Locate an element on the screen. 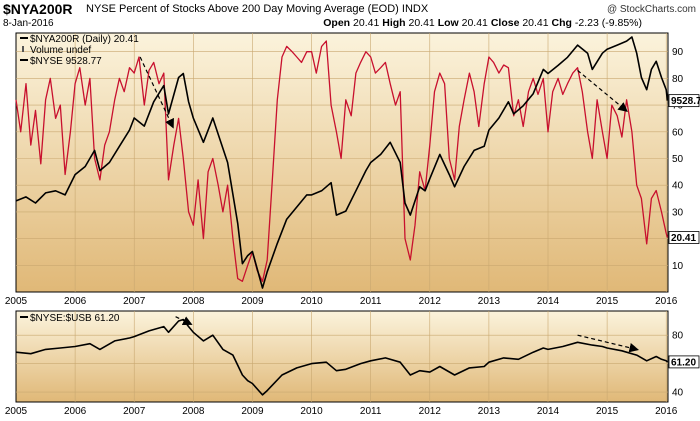 The width and height of the screenshot is (700, 421). chart-date: 8-Jan-2016 is located at coordinates (28, 23).